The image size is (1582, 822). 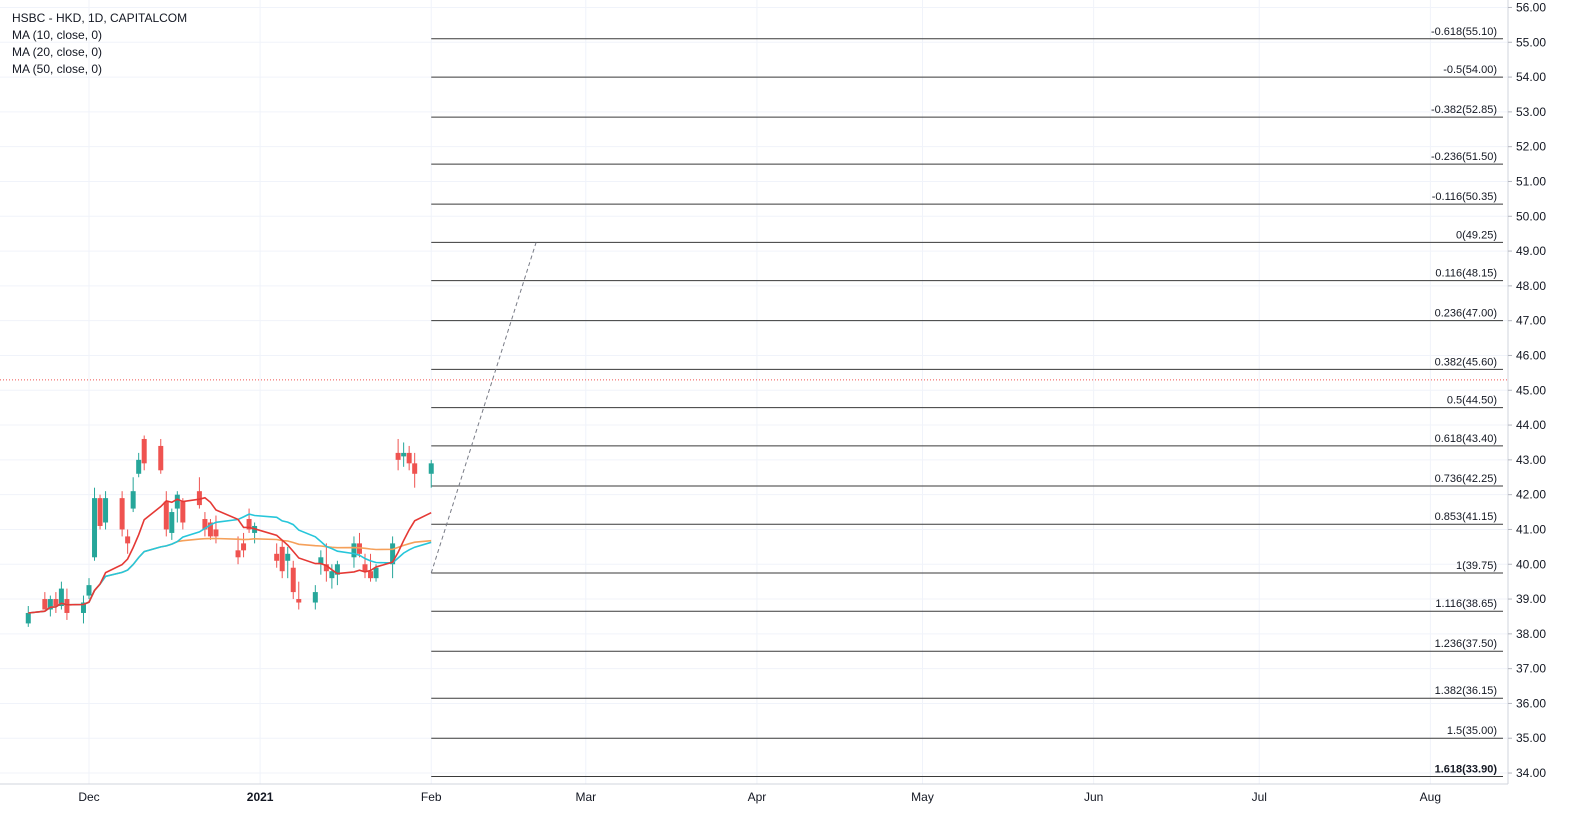 What do you see at coordinates (1531, 529) in the screenshot?
I see `y-tick-label: 41.00` at bounding box center [1531, 529].